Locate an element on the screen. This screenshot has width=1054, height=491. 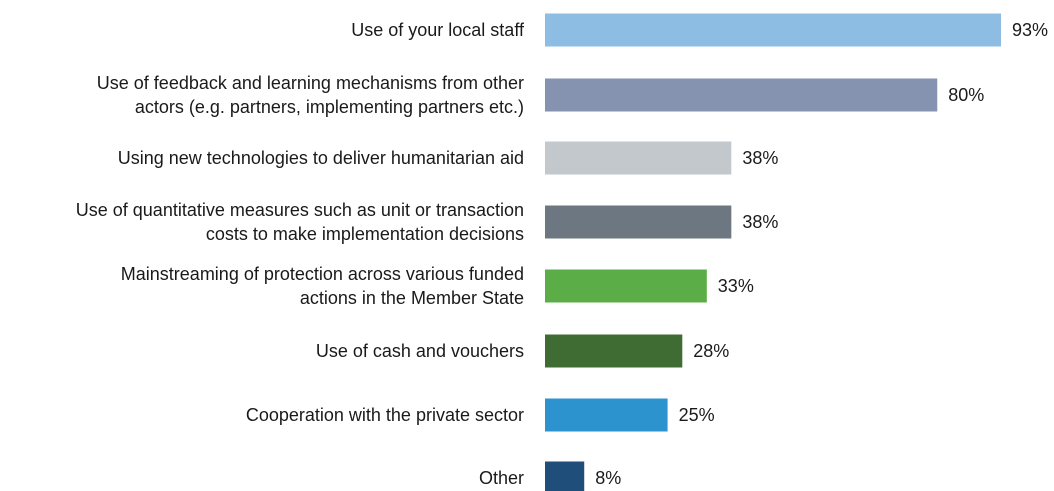
category-label-6-line-0: Cooperation with the private sector is located at coordinates (385, 415).